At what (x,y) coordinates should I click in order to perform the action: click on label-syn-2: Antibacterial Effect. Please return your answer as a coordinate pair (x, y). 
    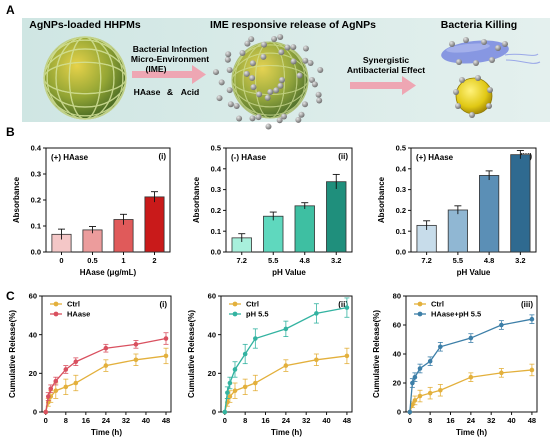
    Looking at the image, I should click on (386, 70).